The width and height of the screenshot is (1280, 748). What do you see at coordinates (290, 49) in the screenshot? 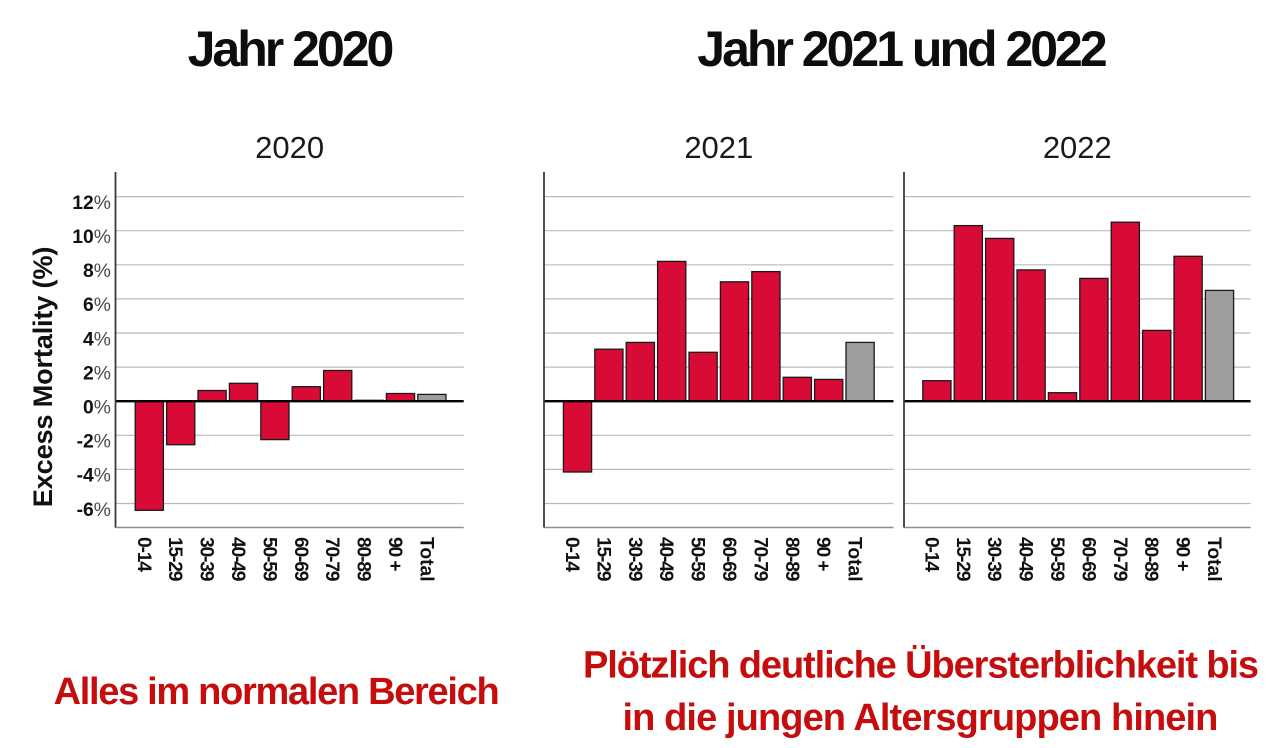
I see `svg-text: Jahr 2020` at bounding box center [290, 49].